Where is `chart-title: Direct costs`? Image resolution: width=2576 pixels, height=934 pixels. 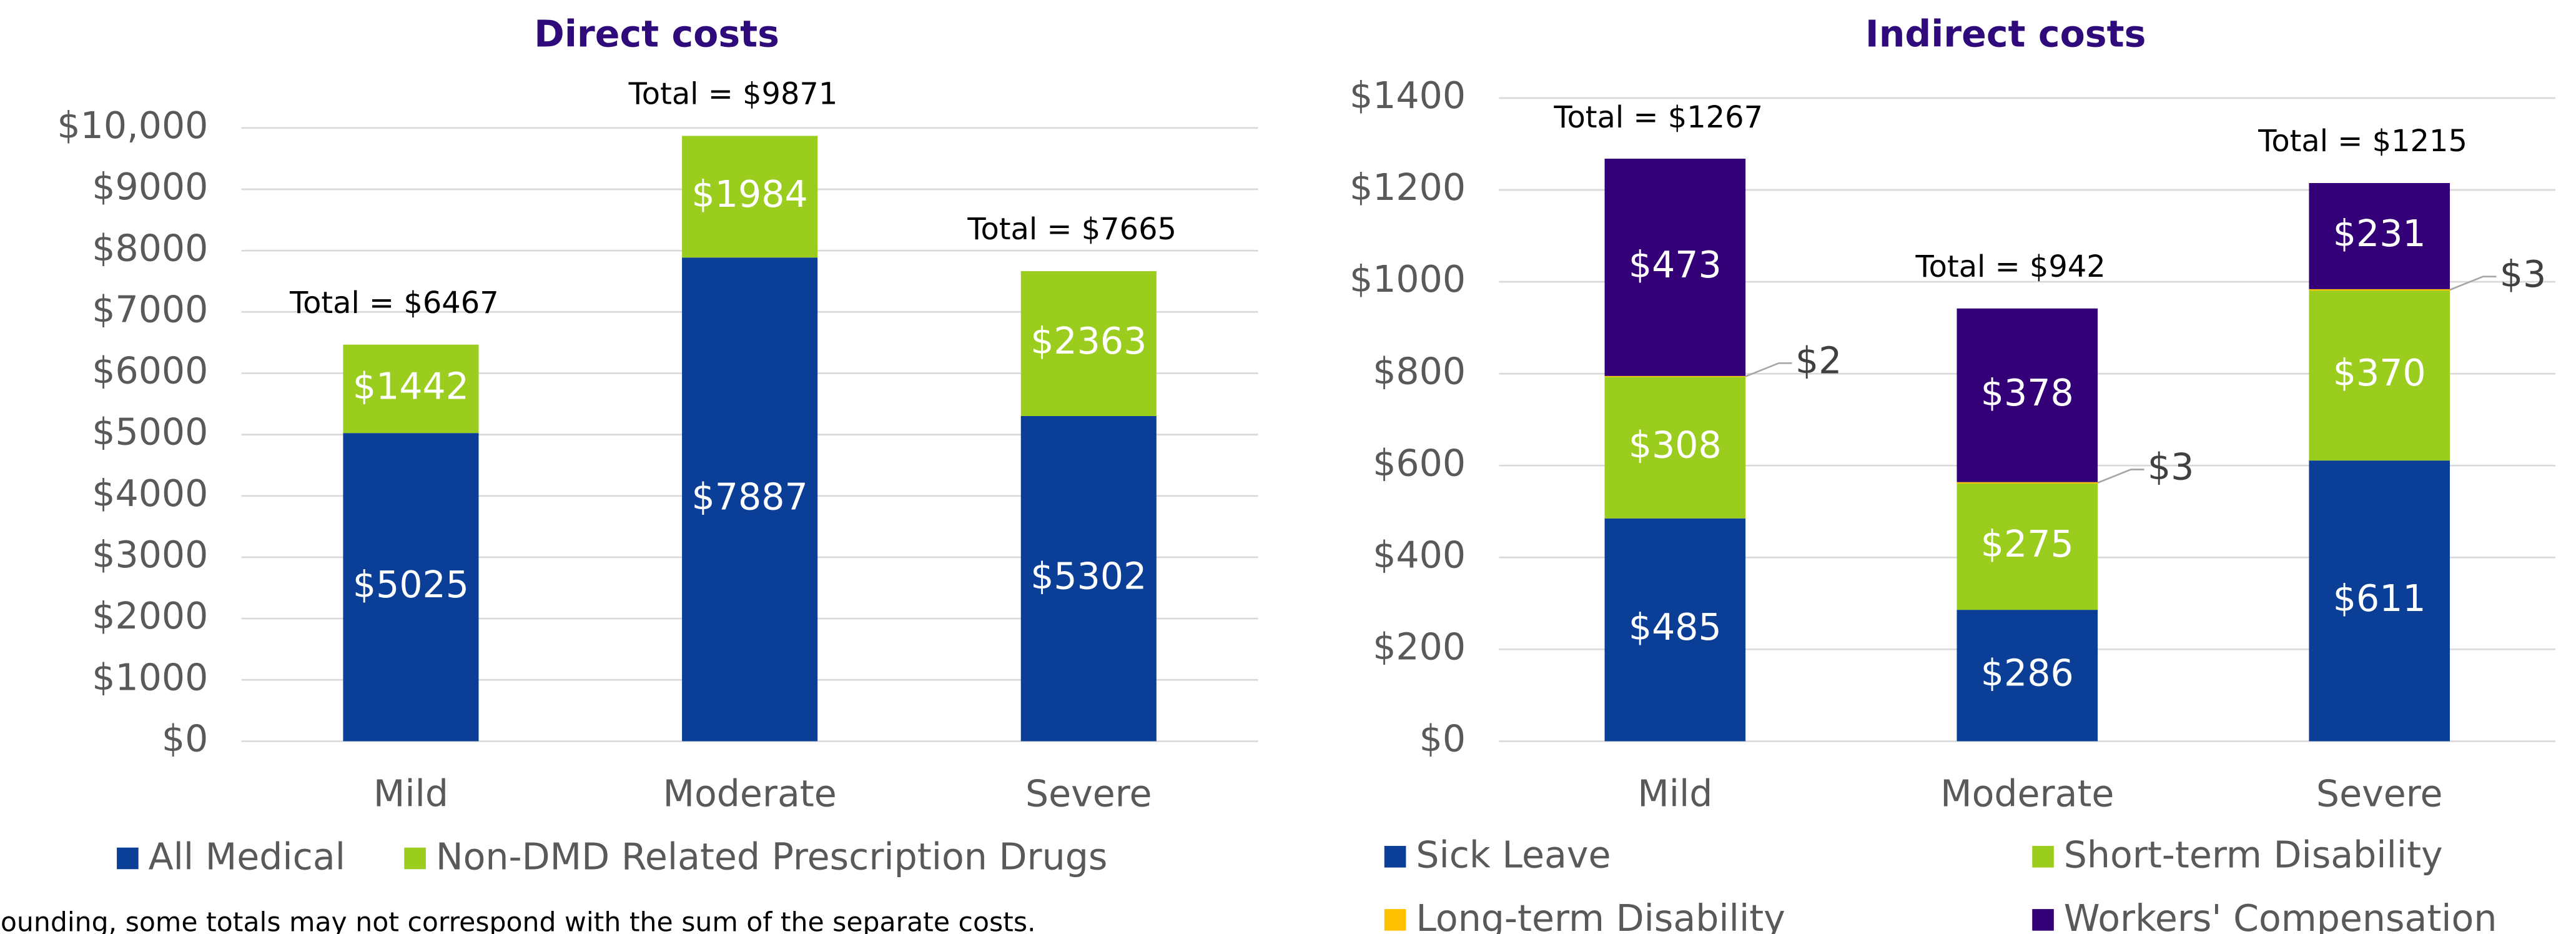
chart-title: Direct costs is located at coordinates (657, 35).